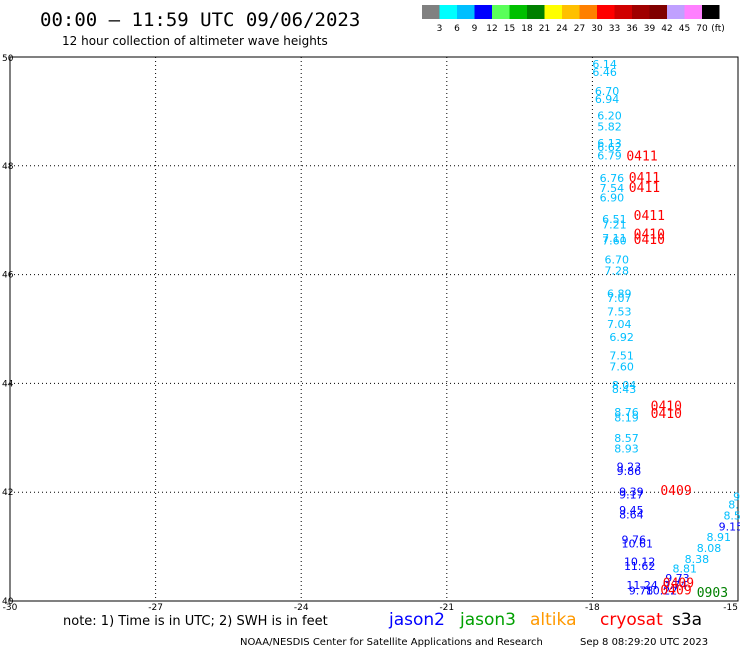 The image size is (740, 650). What do you see at coordinates (621, 355) in the screenshot?
I see `wave-height-label: 7.51` at bounding box center [621, 355].